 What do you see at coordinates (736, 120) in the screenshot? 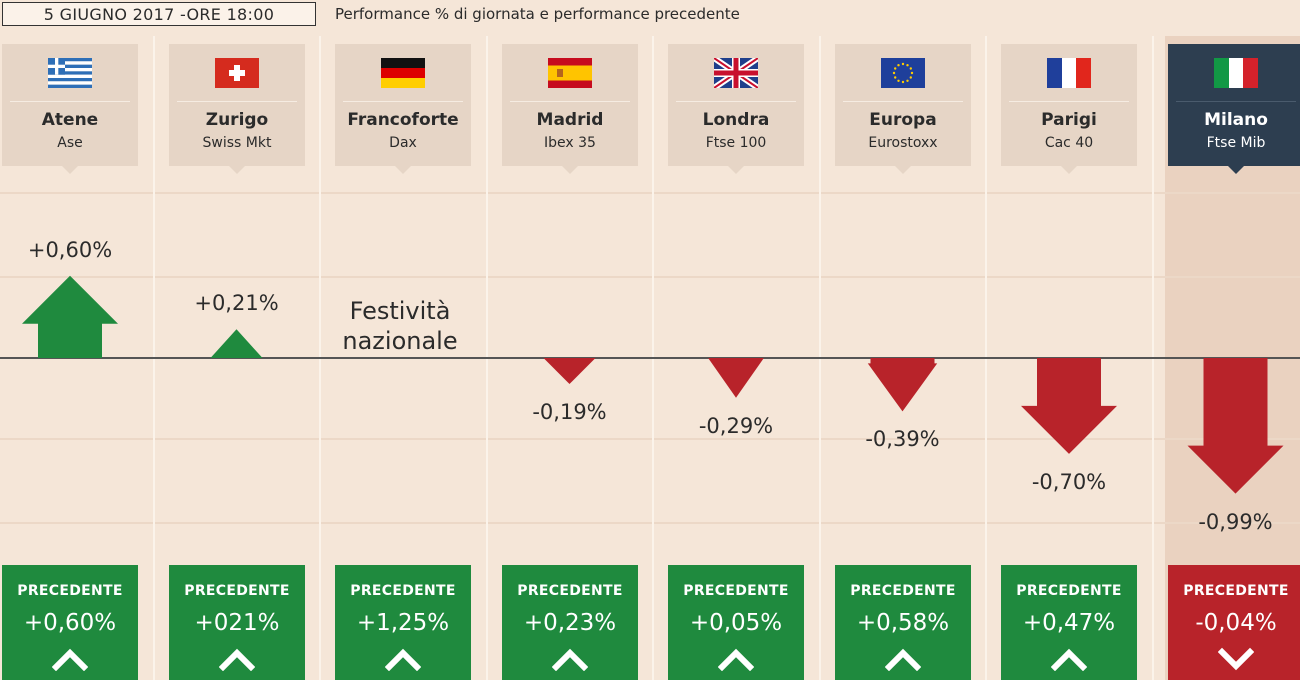
I see `market-city: Londra` at bounding box center [736, 120].